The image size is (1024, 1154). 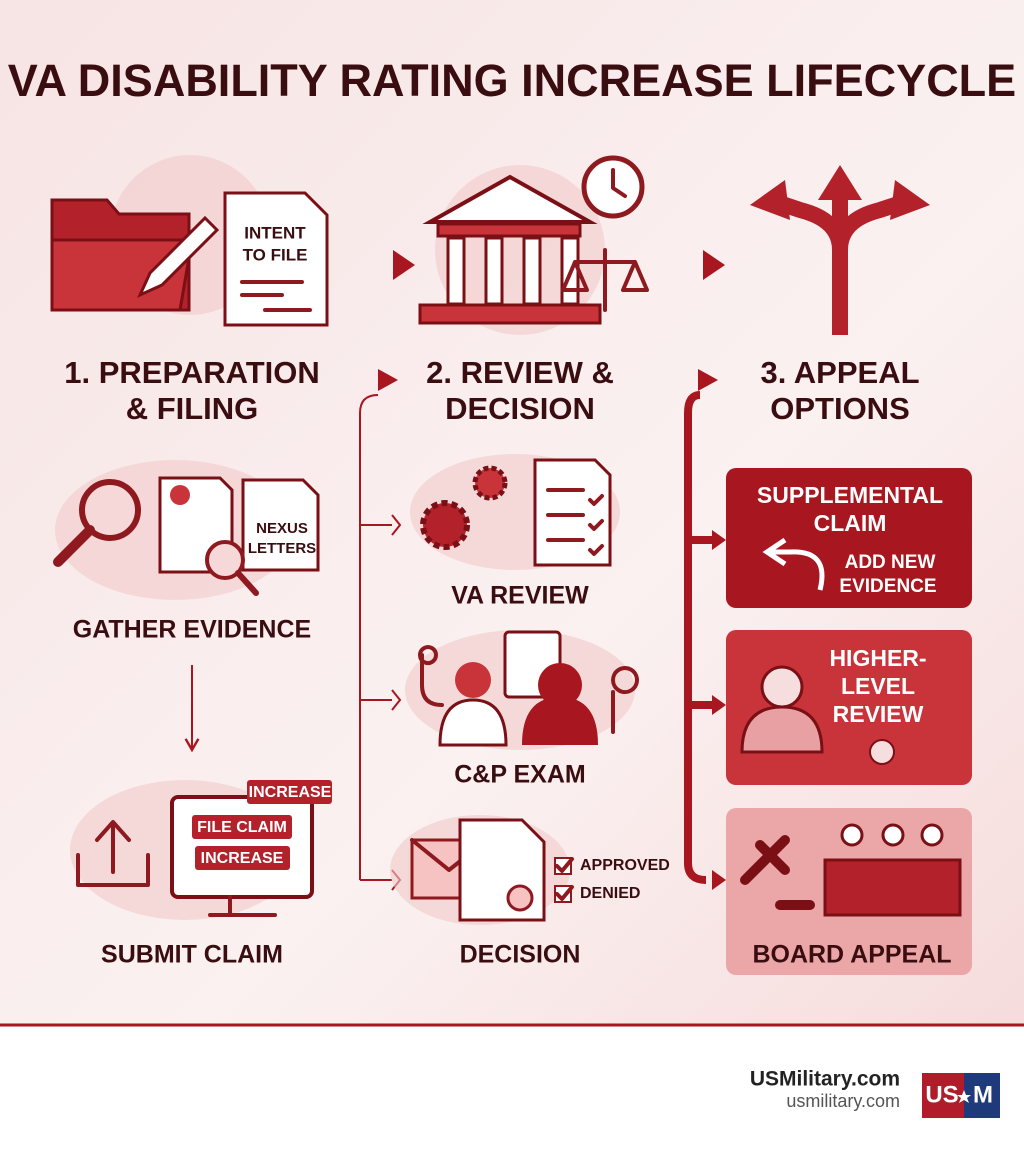 What do you see at coordinates (180, 495) in the screenshot?
I see `medical-cross` at bounding box center [180, 495].